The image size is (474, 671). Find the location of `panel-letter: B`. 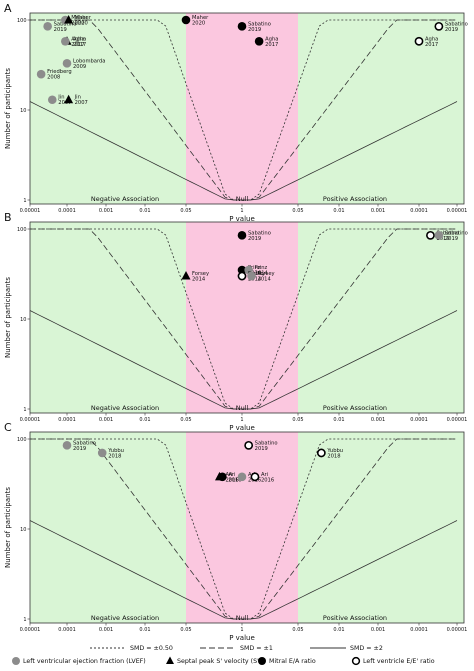

panel-letter: B is located at coordinates (8, 217).